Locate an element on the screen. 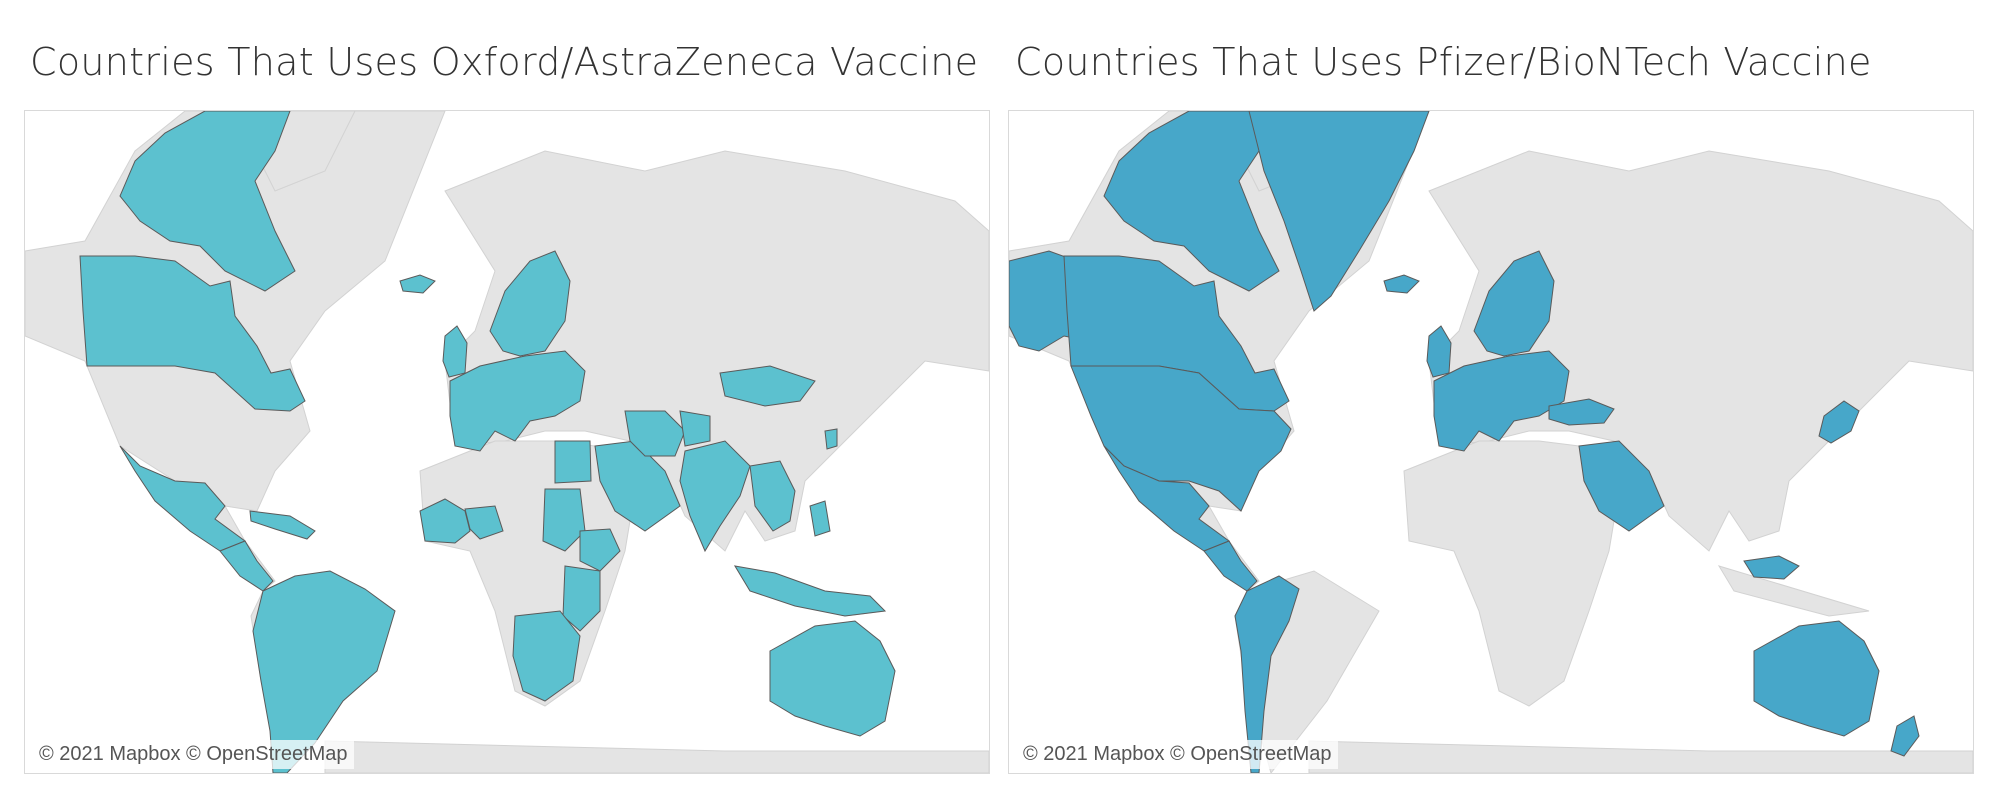  country-southern-africa is located at coordinates (546, 656).